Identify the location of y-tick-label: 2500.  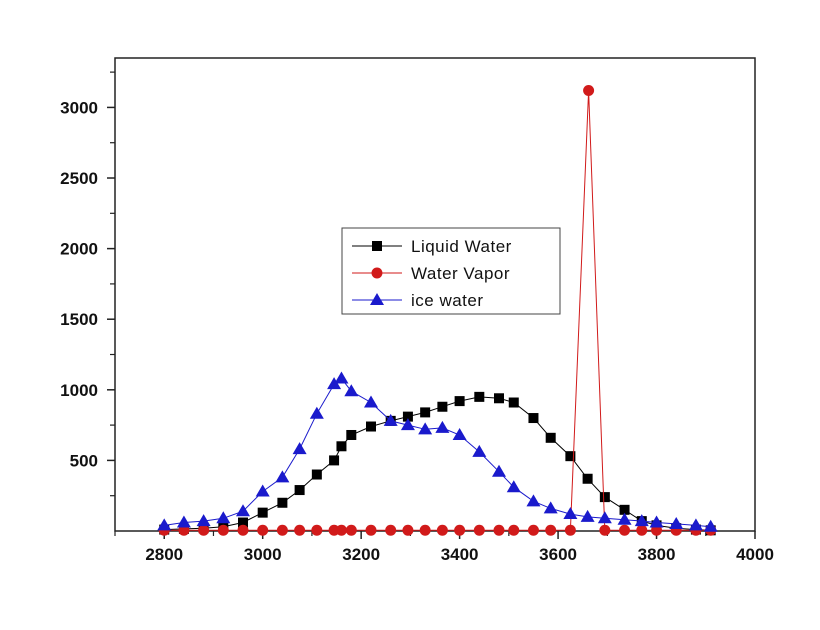
(79, 178).